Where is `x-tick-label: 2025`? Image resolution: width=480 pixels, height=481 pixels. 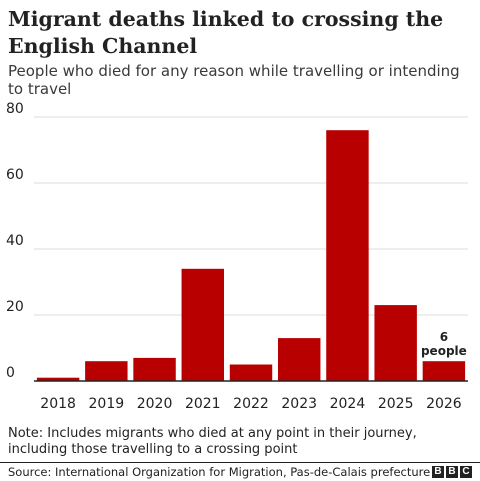 x-tick-label: 2025 is located at coordinates (396, 404).